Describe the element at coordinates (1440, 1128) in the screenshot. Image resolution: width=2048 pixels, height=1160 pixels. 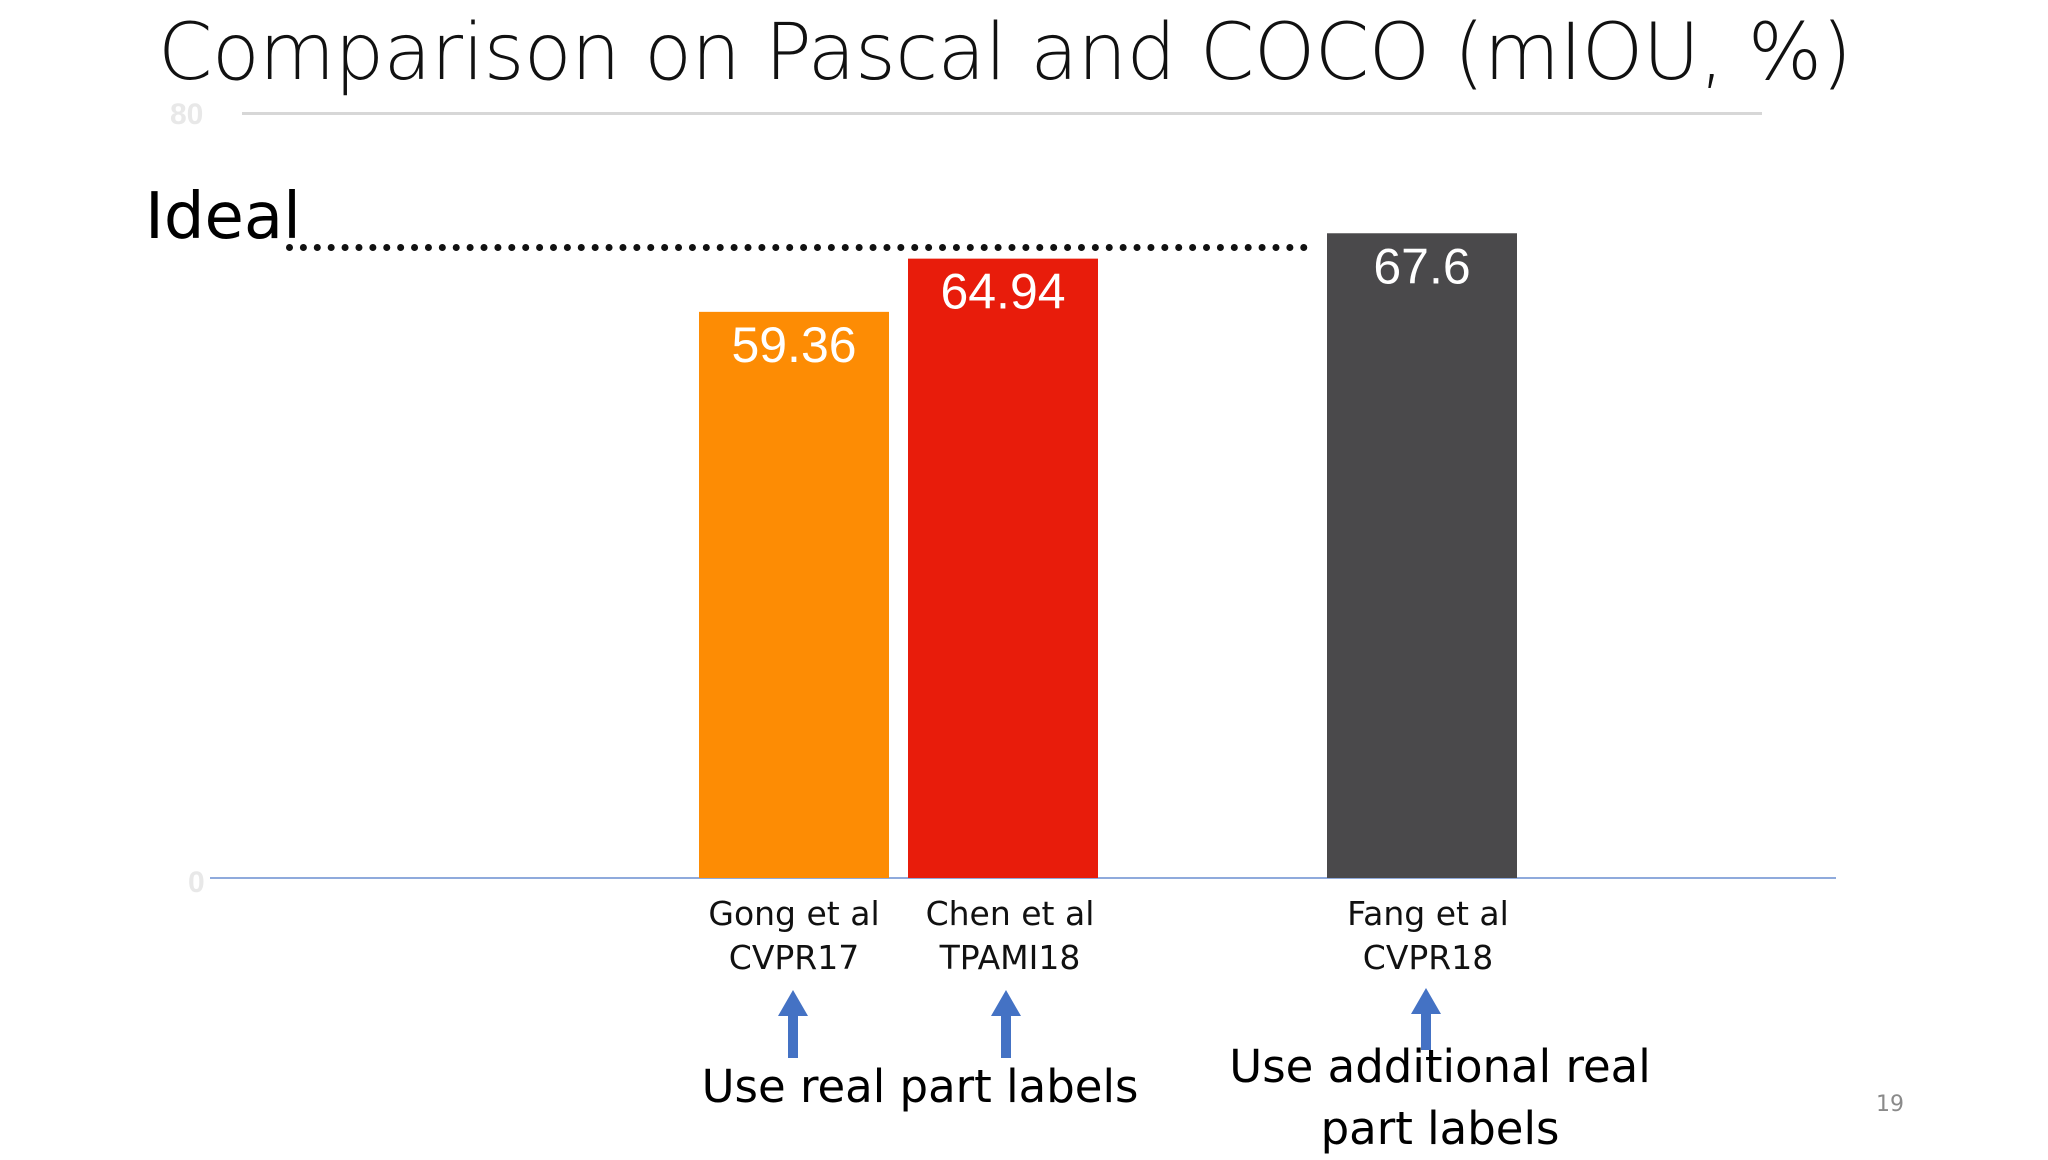
I see `note-line2: part labels` at that location.